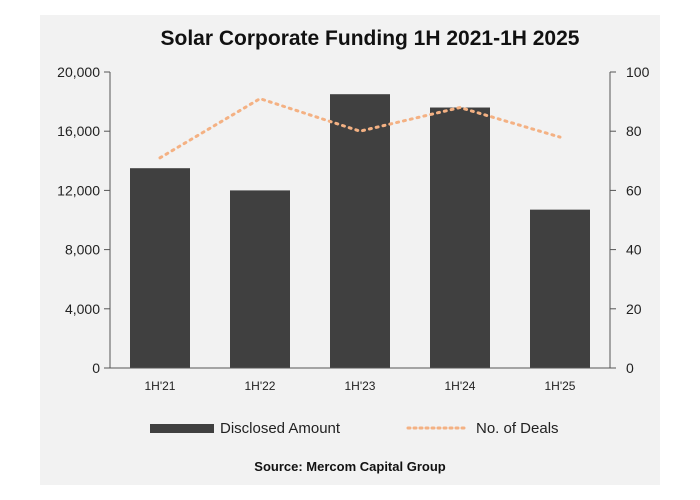  I want to click on x-axis-tick-label: 1H'25, so click(560, 386).